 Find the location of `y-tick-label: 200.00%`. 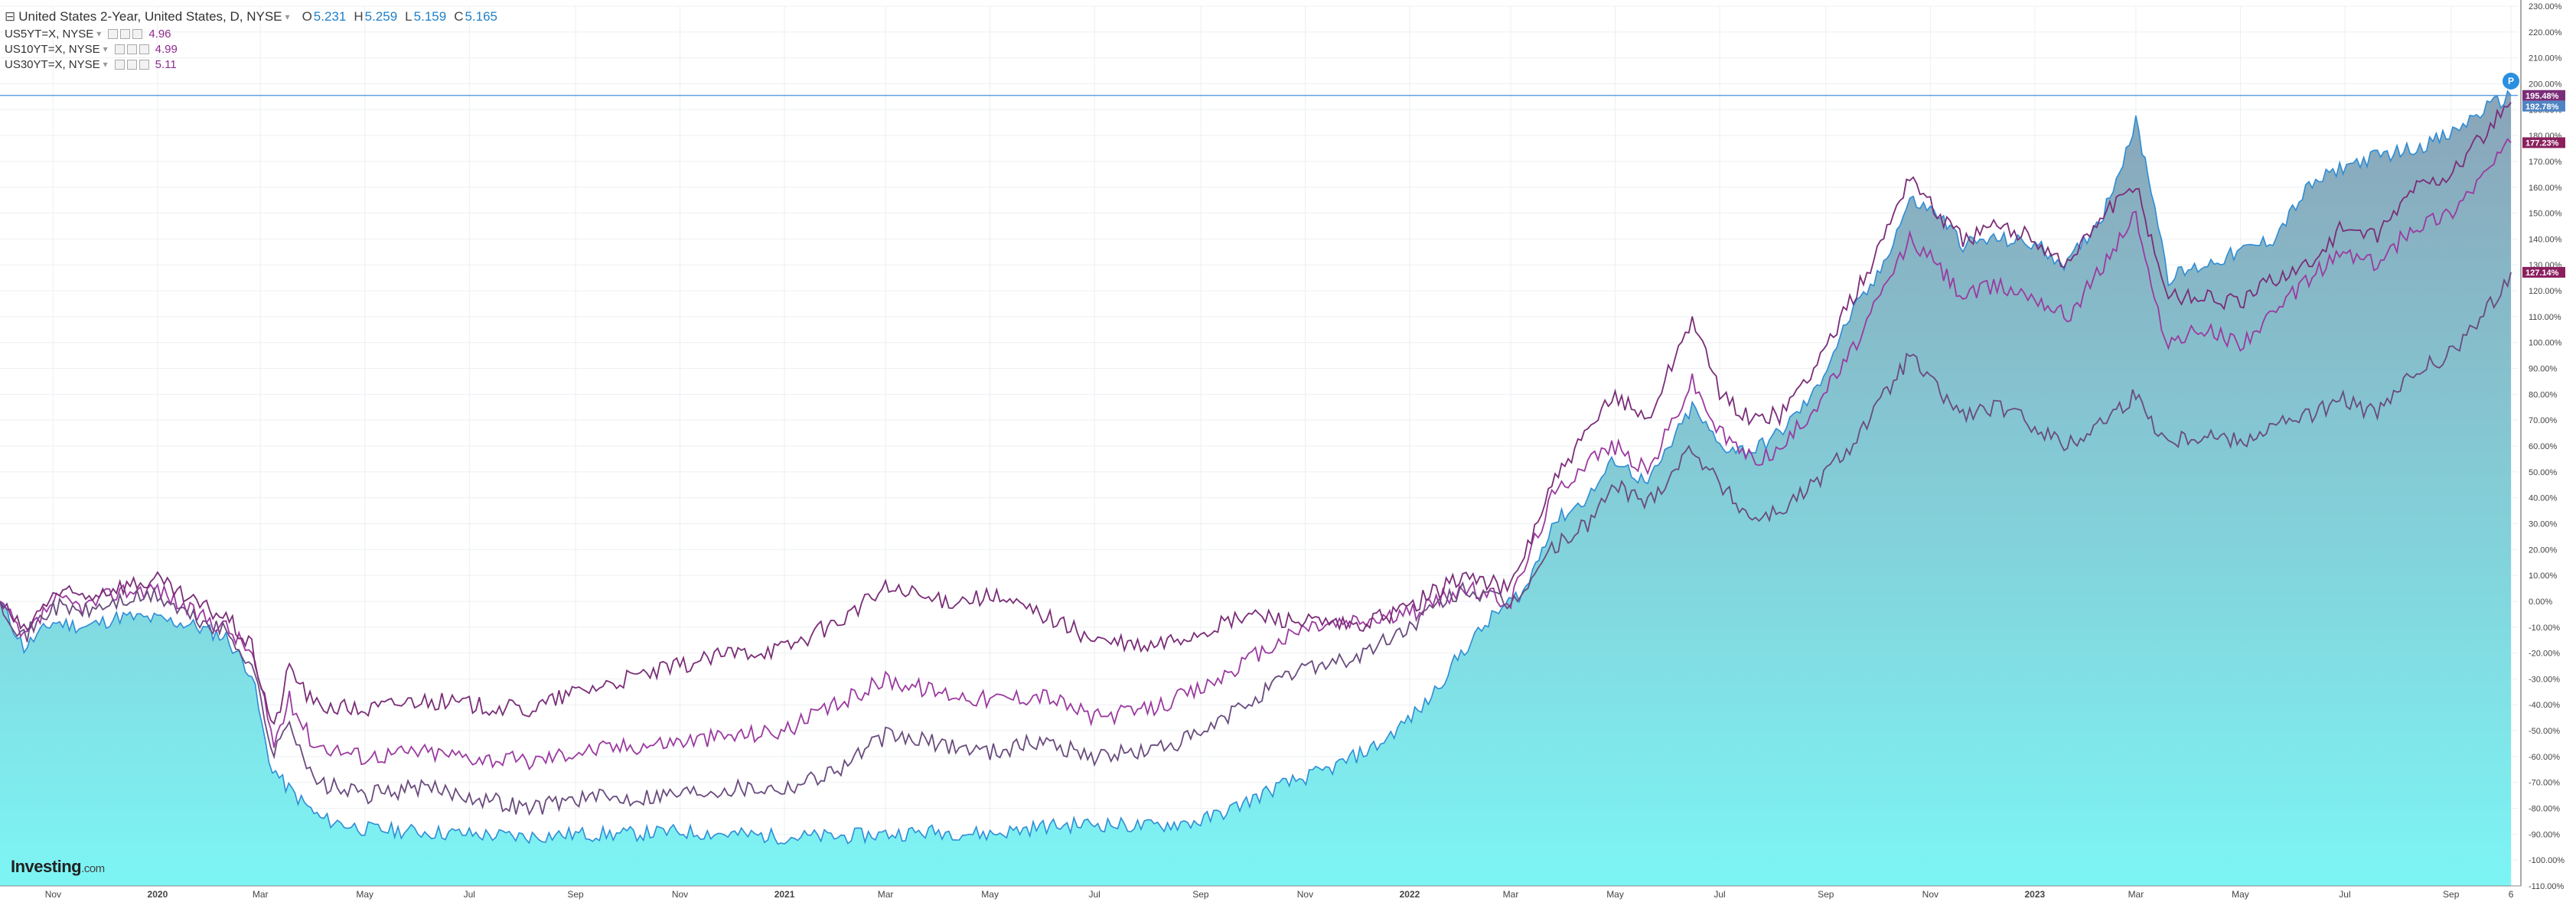

y-tick-label: 200.00% is located at coordinates (2545, 84).